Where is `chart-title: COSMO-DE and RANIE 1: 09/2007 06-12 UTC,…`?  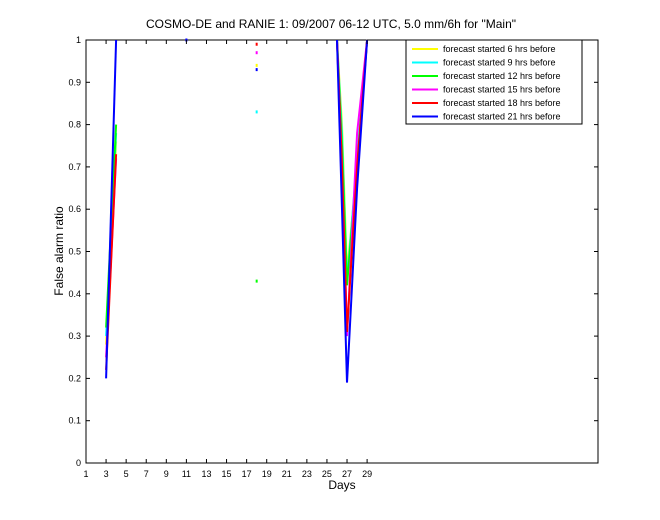 chart-title: COSMO-DE and RANIE 1: 09/2007 06-12 UTC,… is located at coordinates (331, 24).